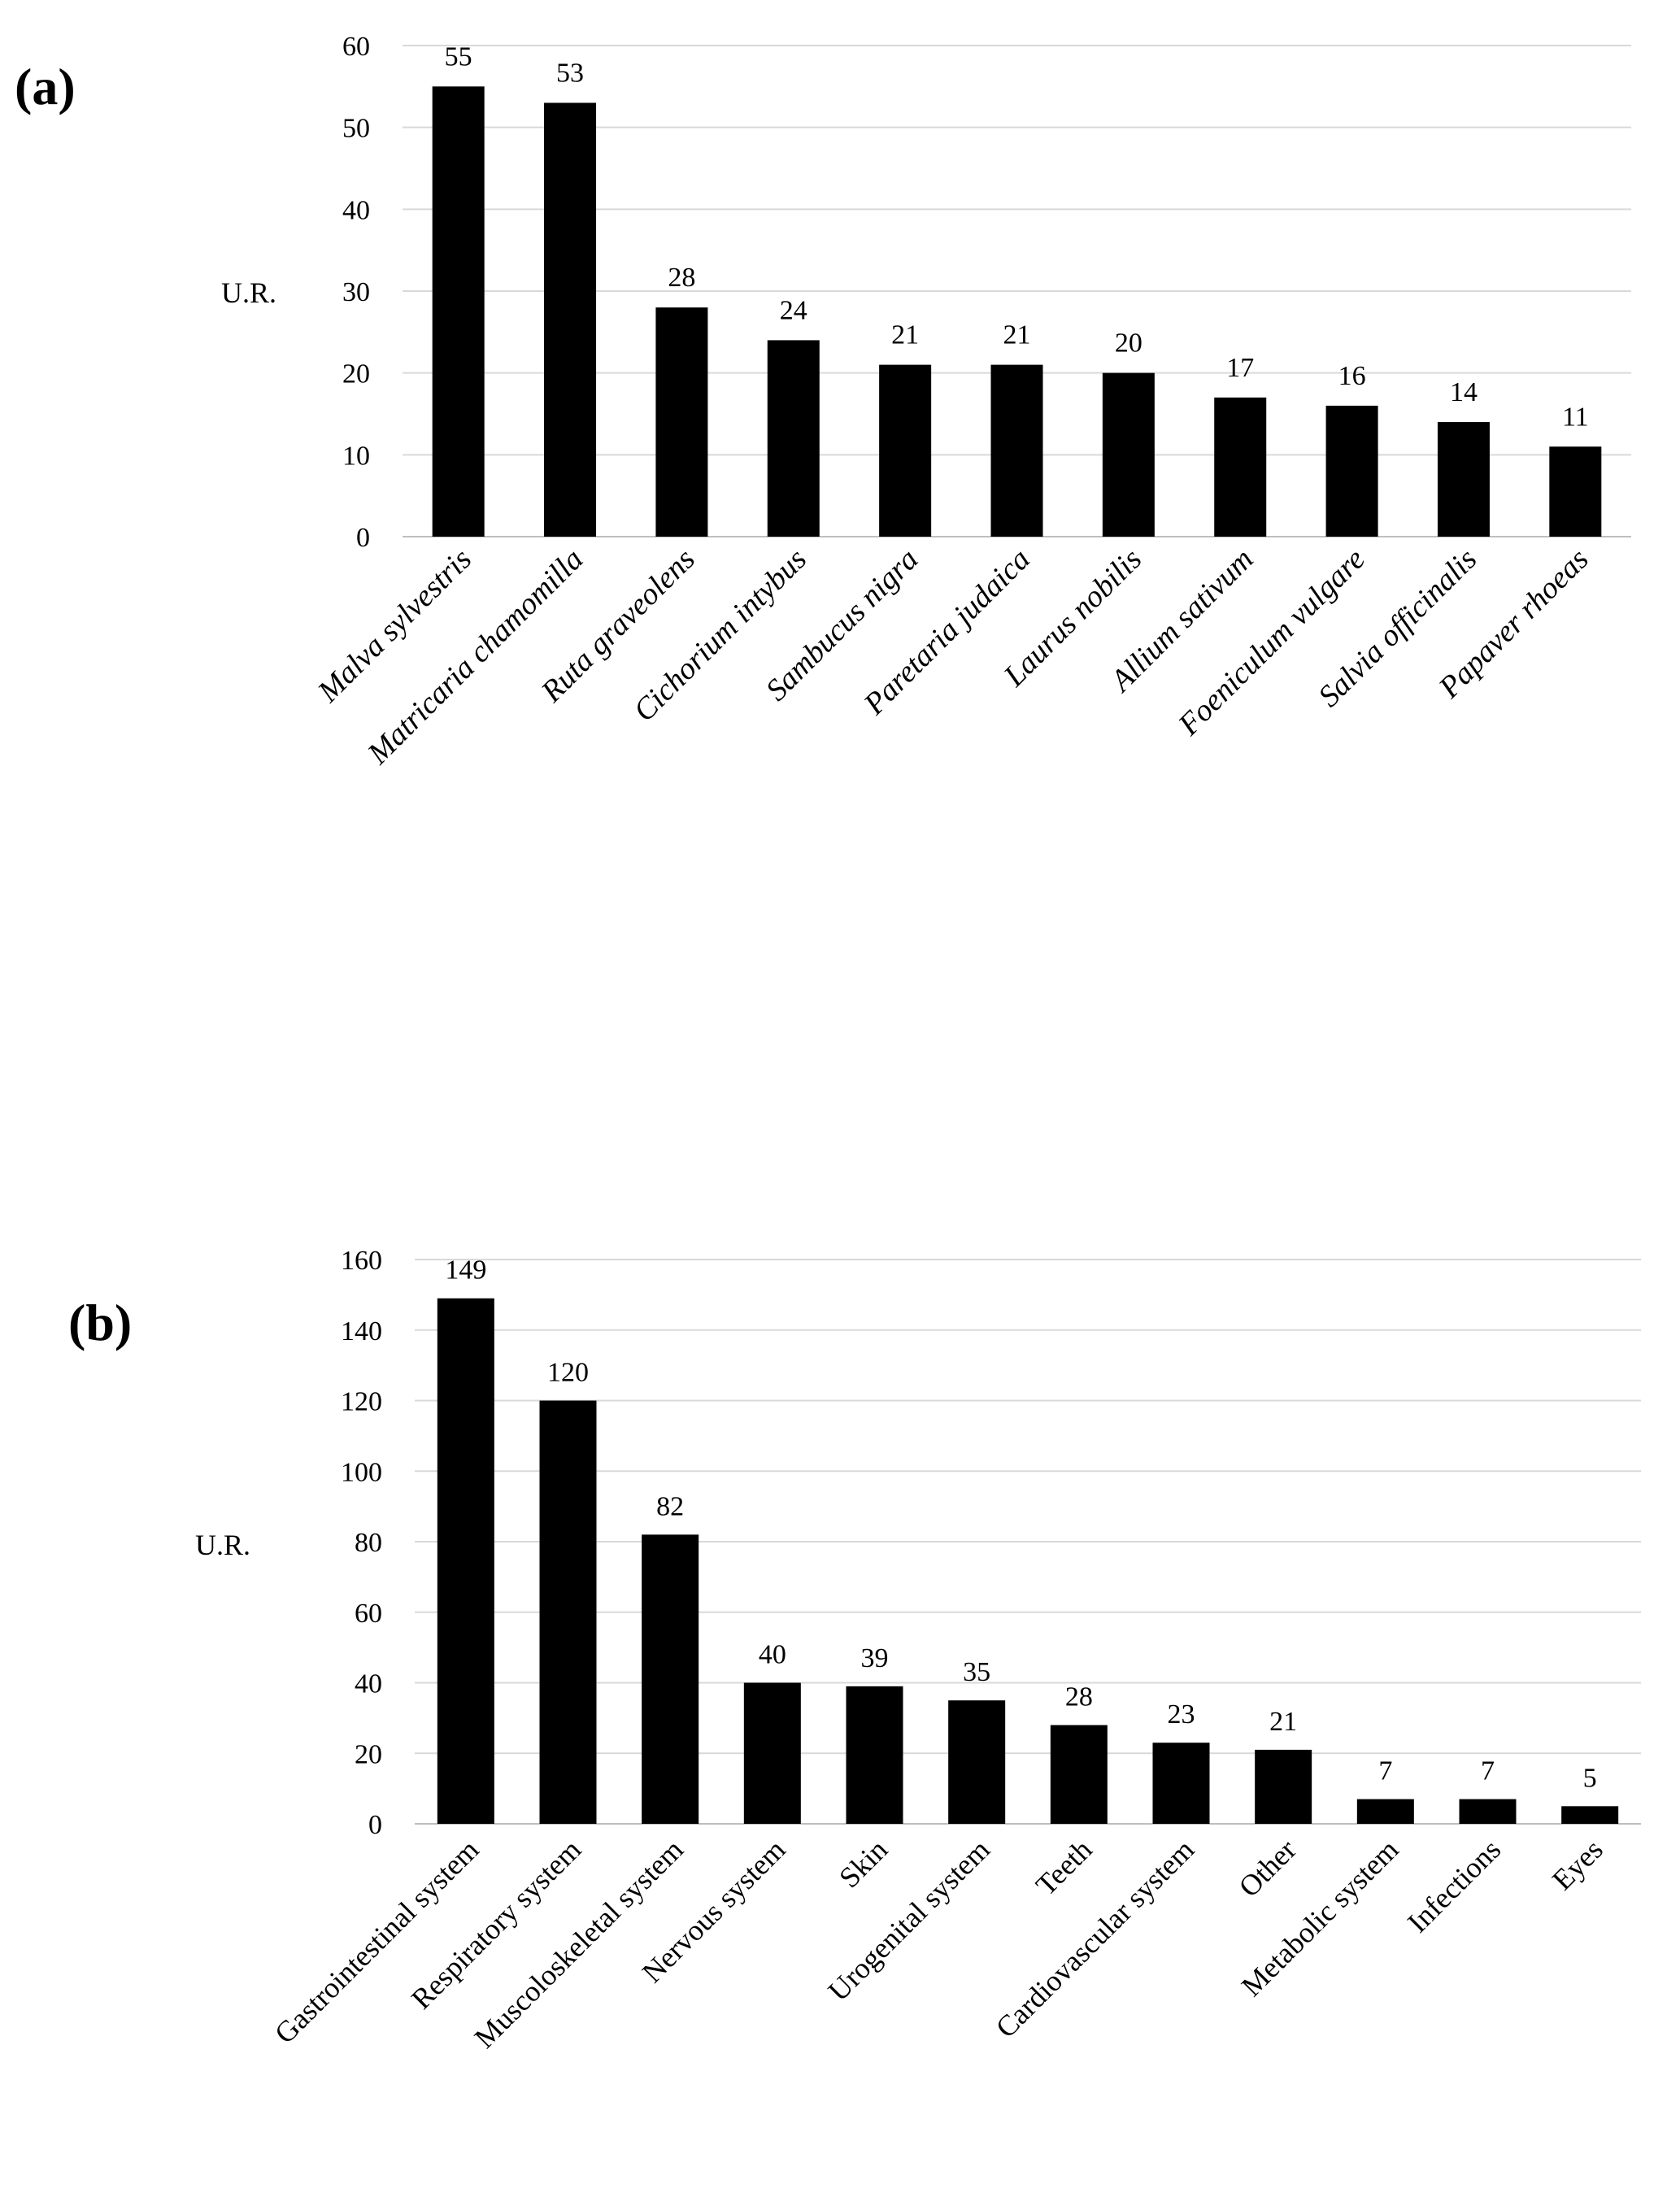 This screenshot has width=1680, height=2206. Describe the element at coordinates (362, 1472) in the screenshot. I see `y-tick-label: 100` at that location.